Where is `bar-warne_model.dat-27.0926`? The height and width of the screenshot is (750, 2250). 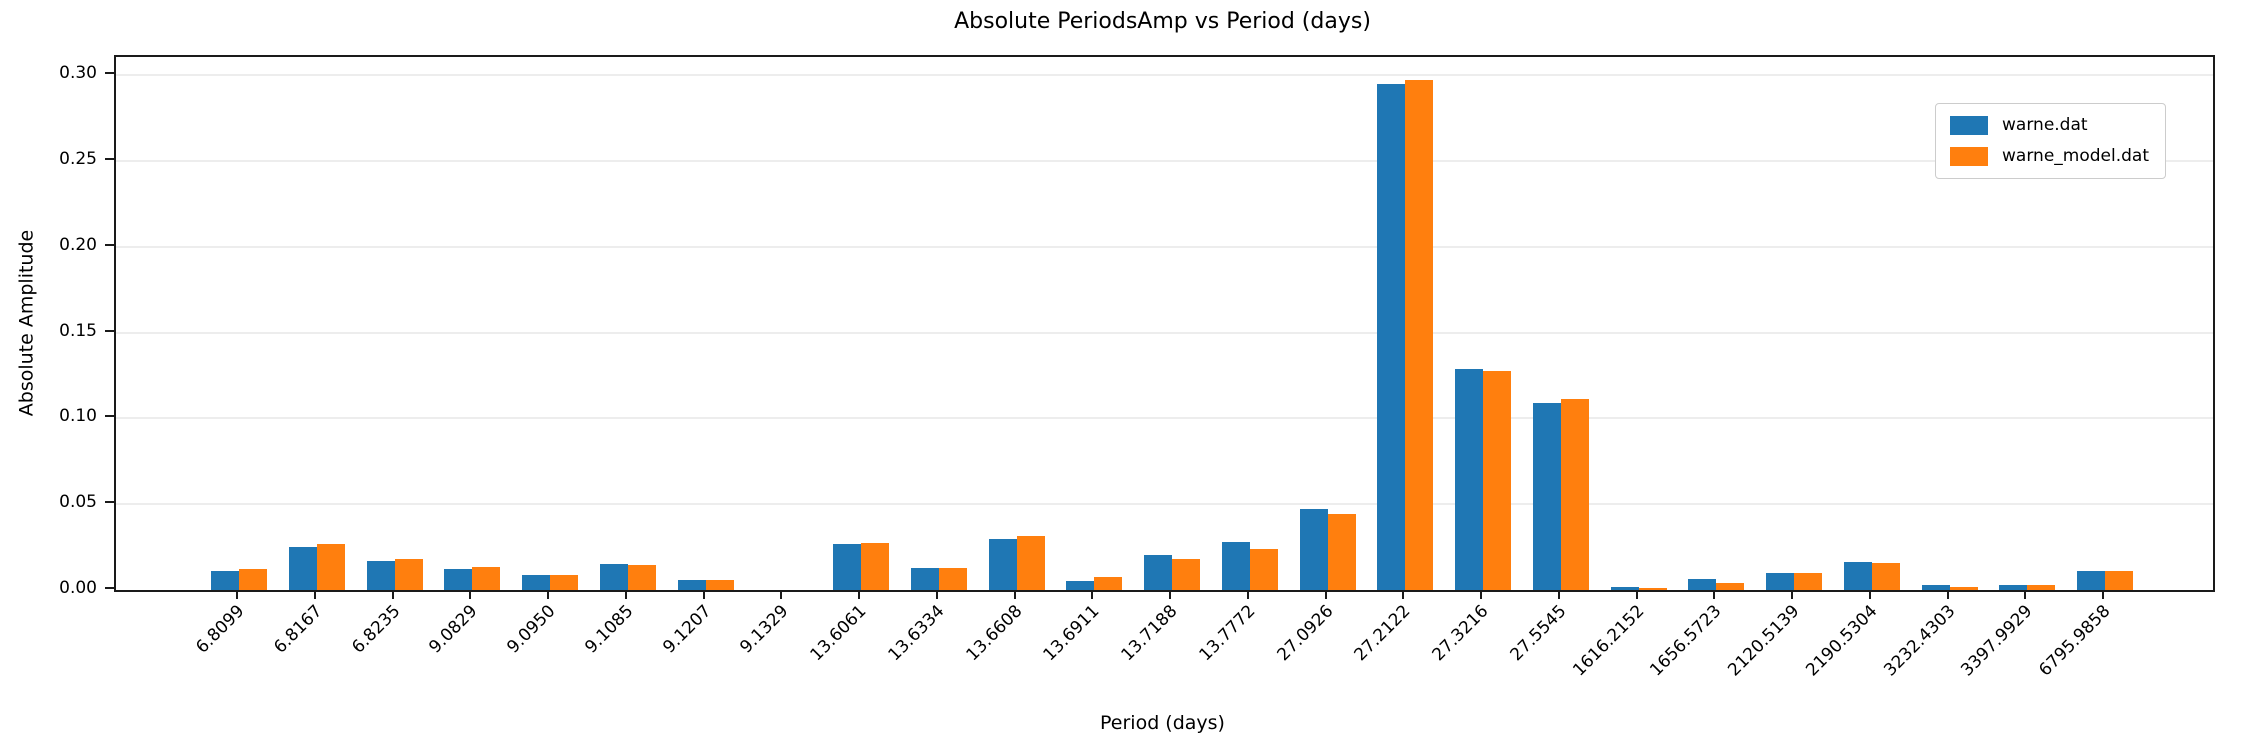
bar-warne_model.dat-27.0926 is located at coordinates (1341, 552).